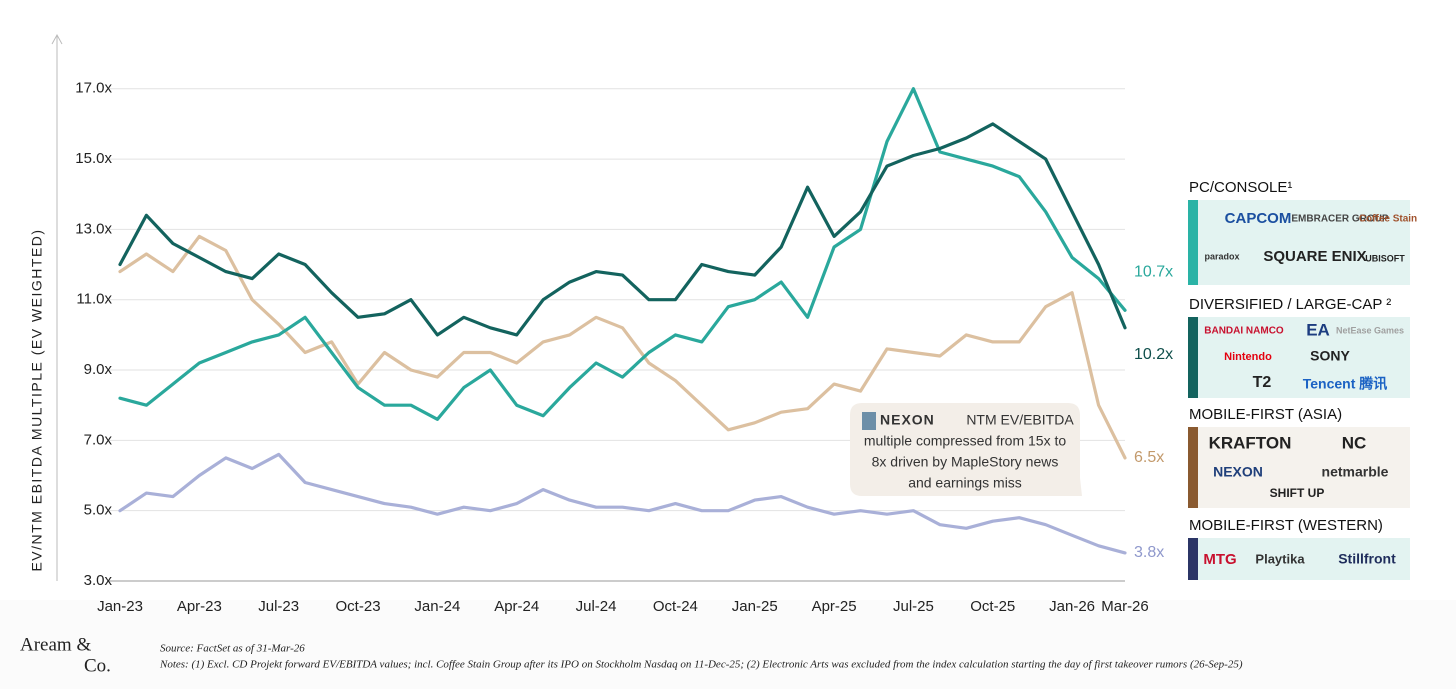 The height and width of the screenshot is (689, 1456). Describe the element at coordinates (965, 462) in the screenshot. I see `annotation-text: 8x driven by MapleStory news` at that location.